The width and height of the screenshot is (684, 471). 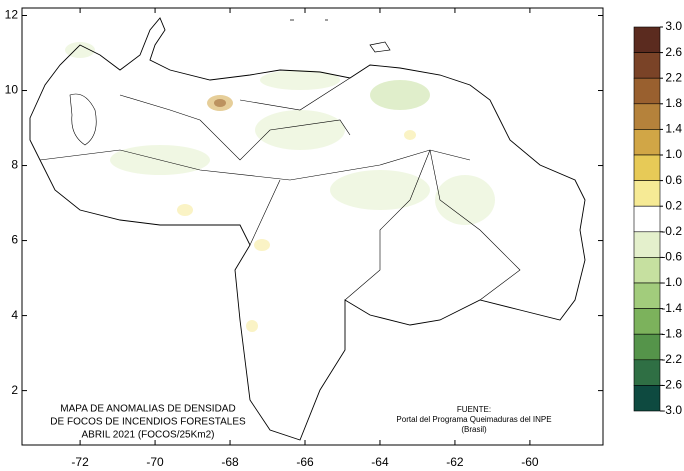 I want to click on colorbar-label: 1.4, so click(x=673, y=129).